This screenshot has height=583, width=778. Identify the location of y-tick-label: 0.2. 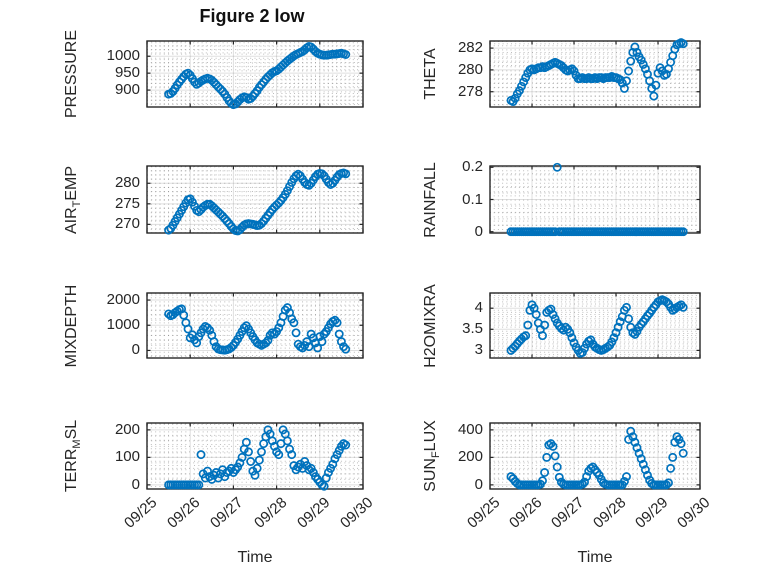
(472, 167).